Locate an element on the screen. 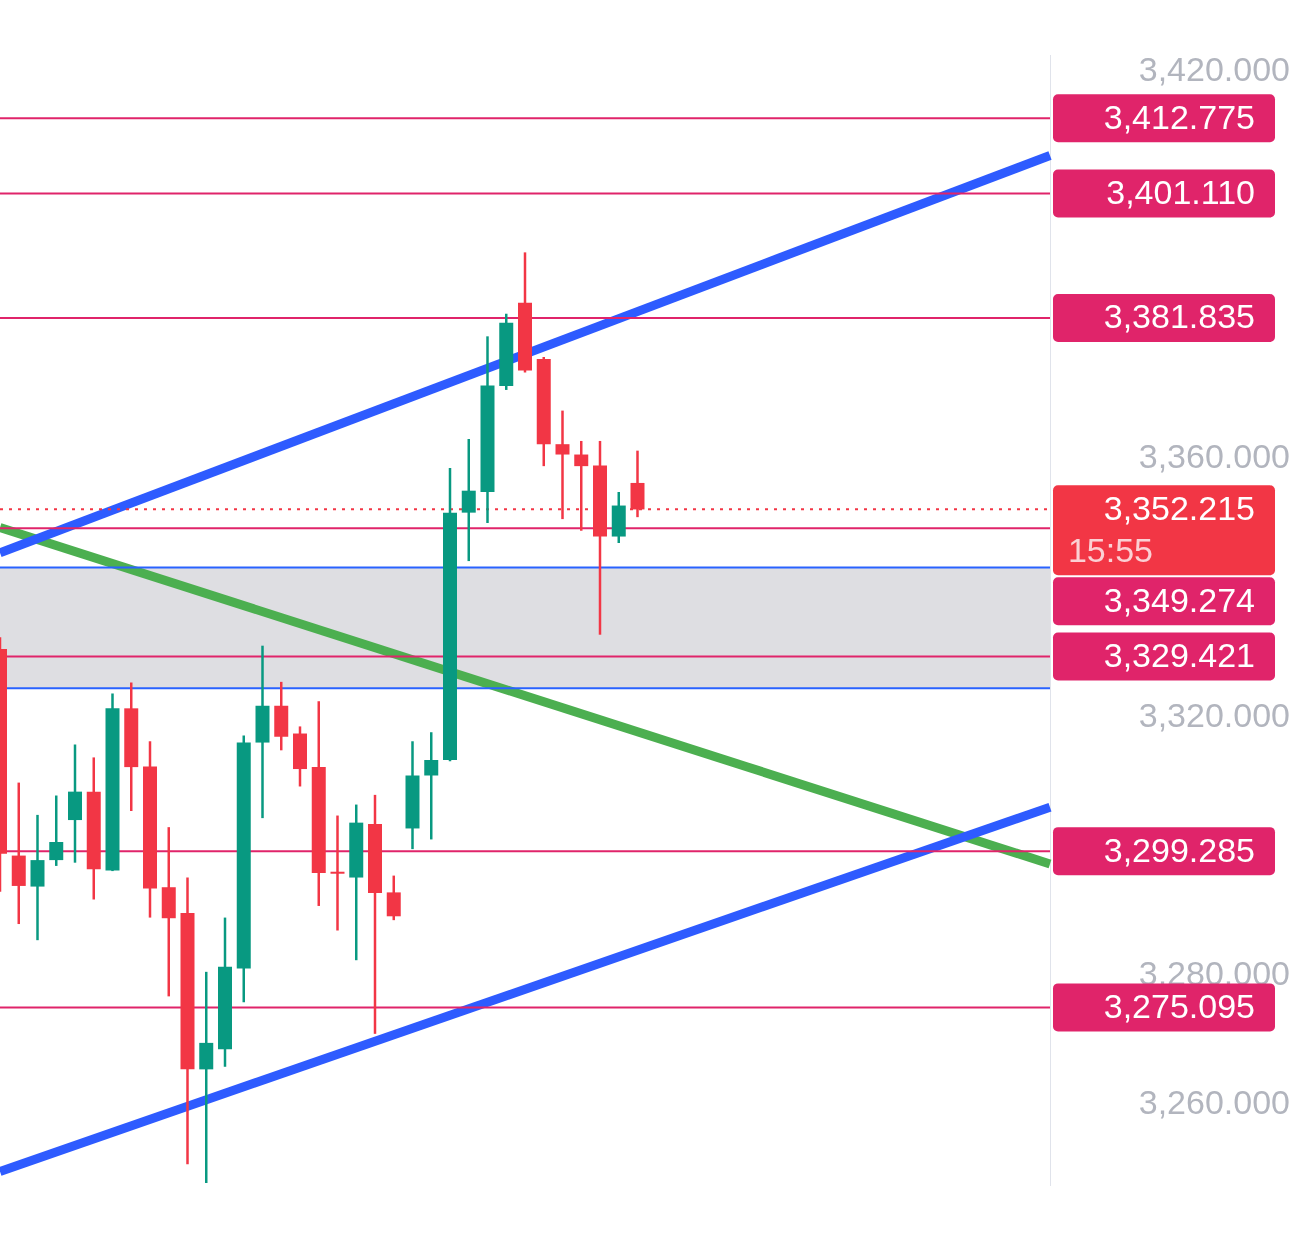 The height and width of the screenshot is (1241, 1290). ref-line-label: 3,275.095 is located at coordinates (1179, 1005).